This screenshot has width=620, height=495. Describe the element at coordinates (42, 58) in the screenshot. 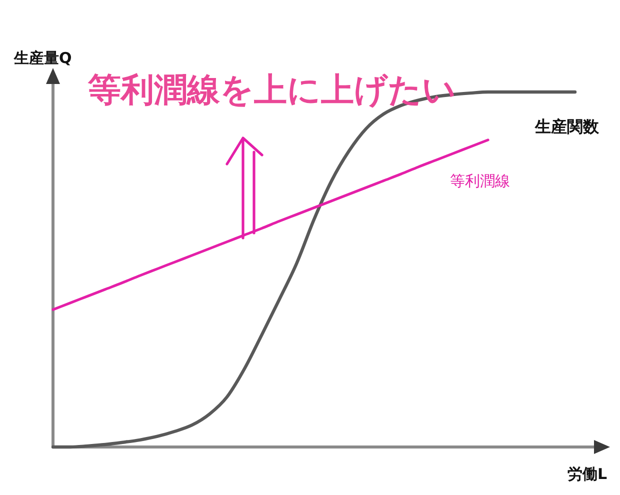

I see `y-axis-title: 生産量Q` at that location.